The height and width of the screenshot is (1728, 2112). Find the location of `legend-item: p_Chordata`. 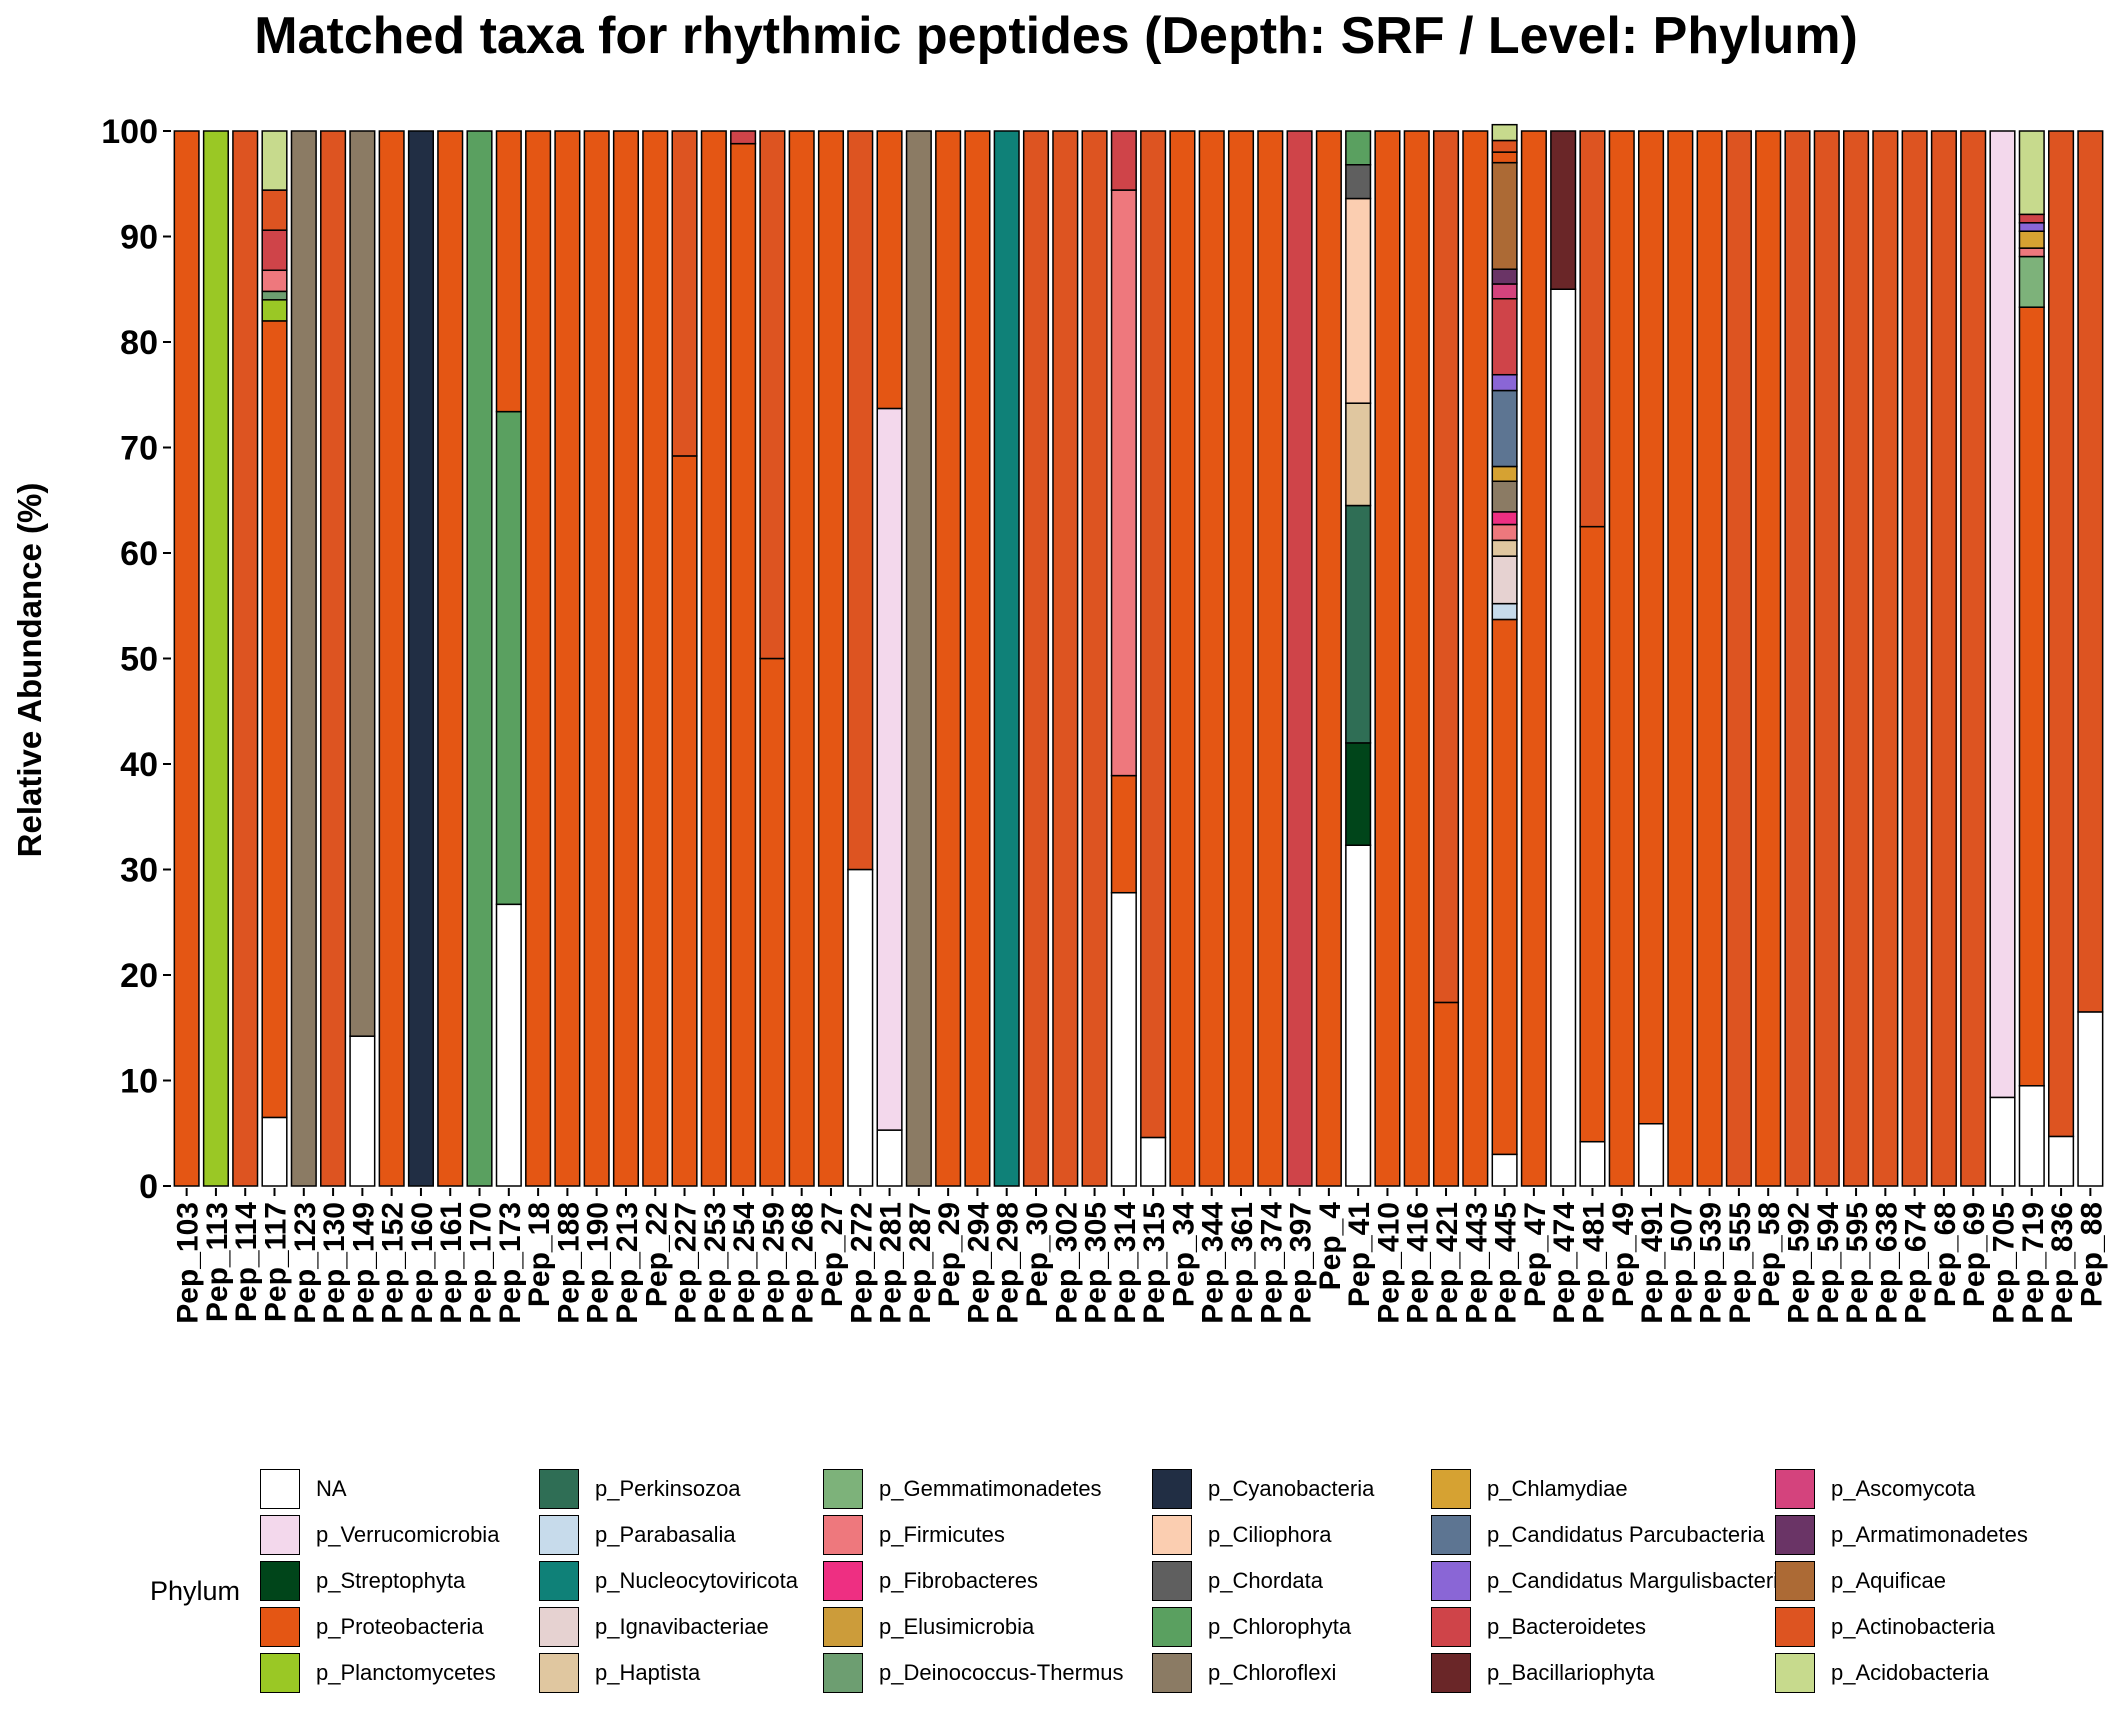

legend-item: p_Chordata is located at coordinates (1291, 1581).